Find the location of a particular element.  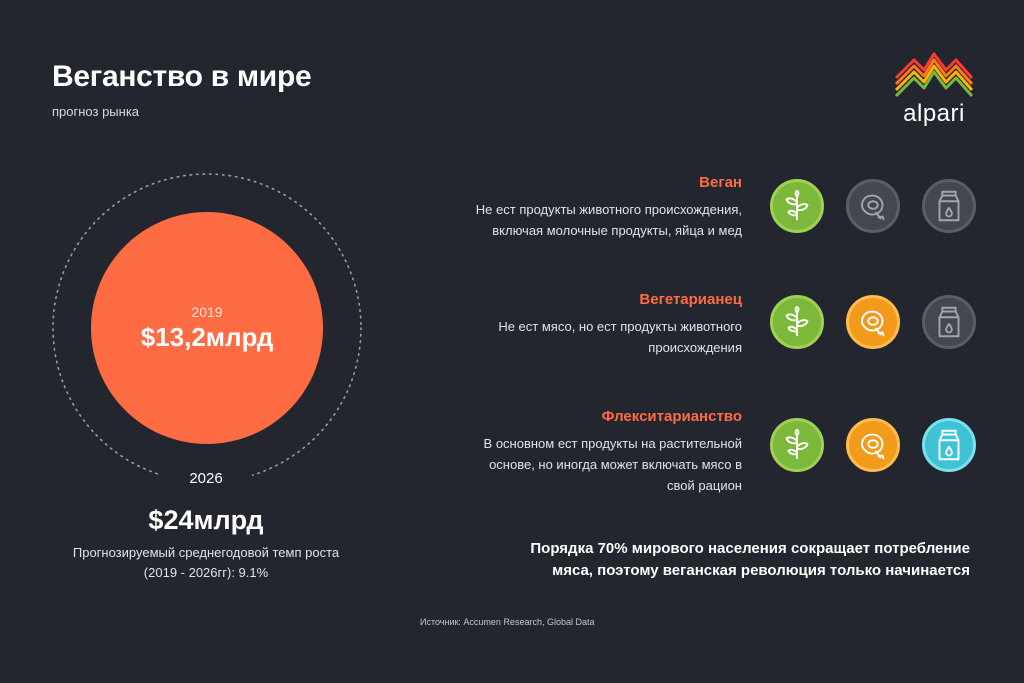

market-2019-circle: 2019 $13,2млрд is located at coordinates (207, 328).